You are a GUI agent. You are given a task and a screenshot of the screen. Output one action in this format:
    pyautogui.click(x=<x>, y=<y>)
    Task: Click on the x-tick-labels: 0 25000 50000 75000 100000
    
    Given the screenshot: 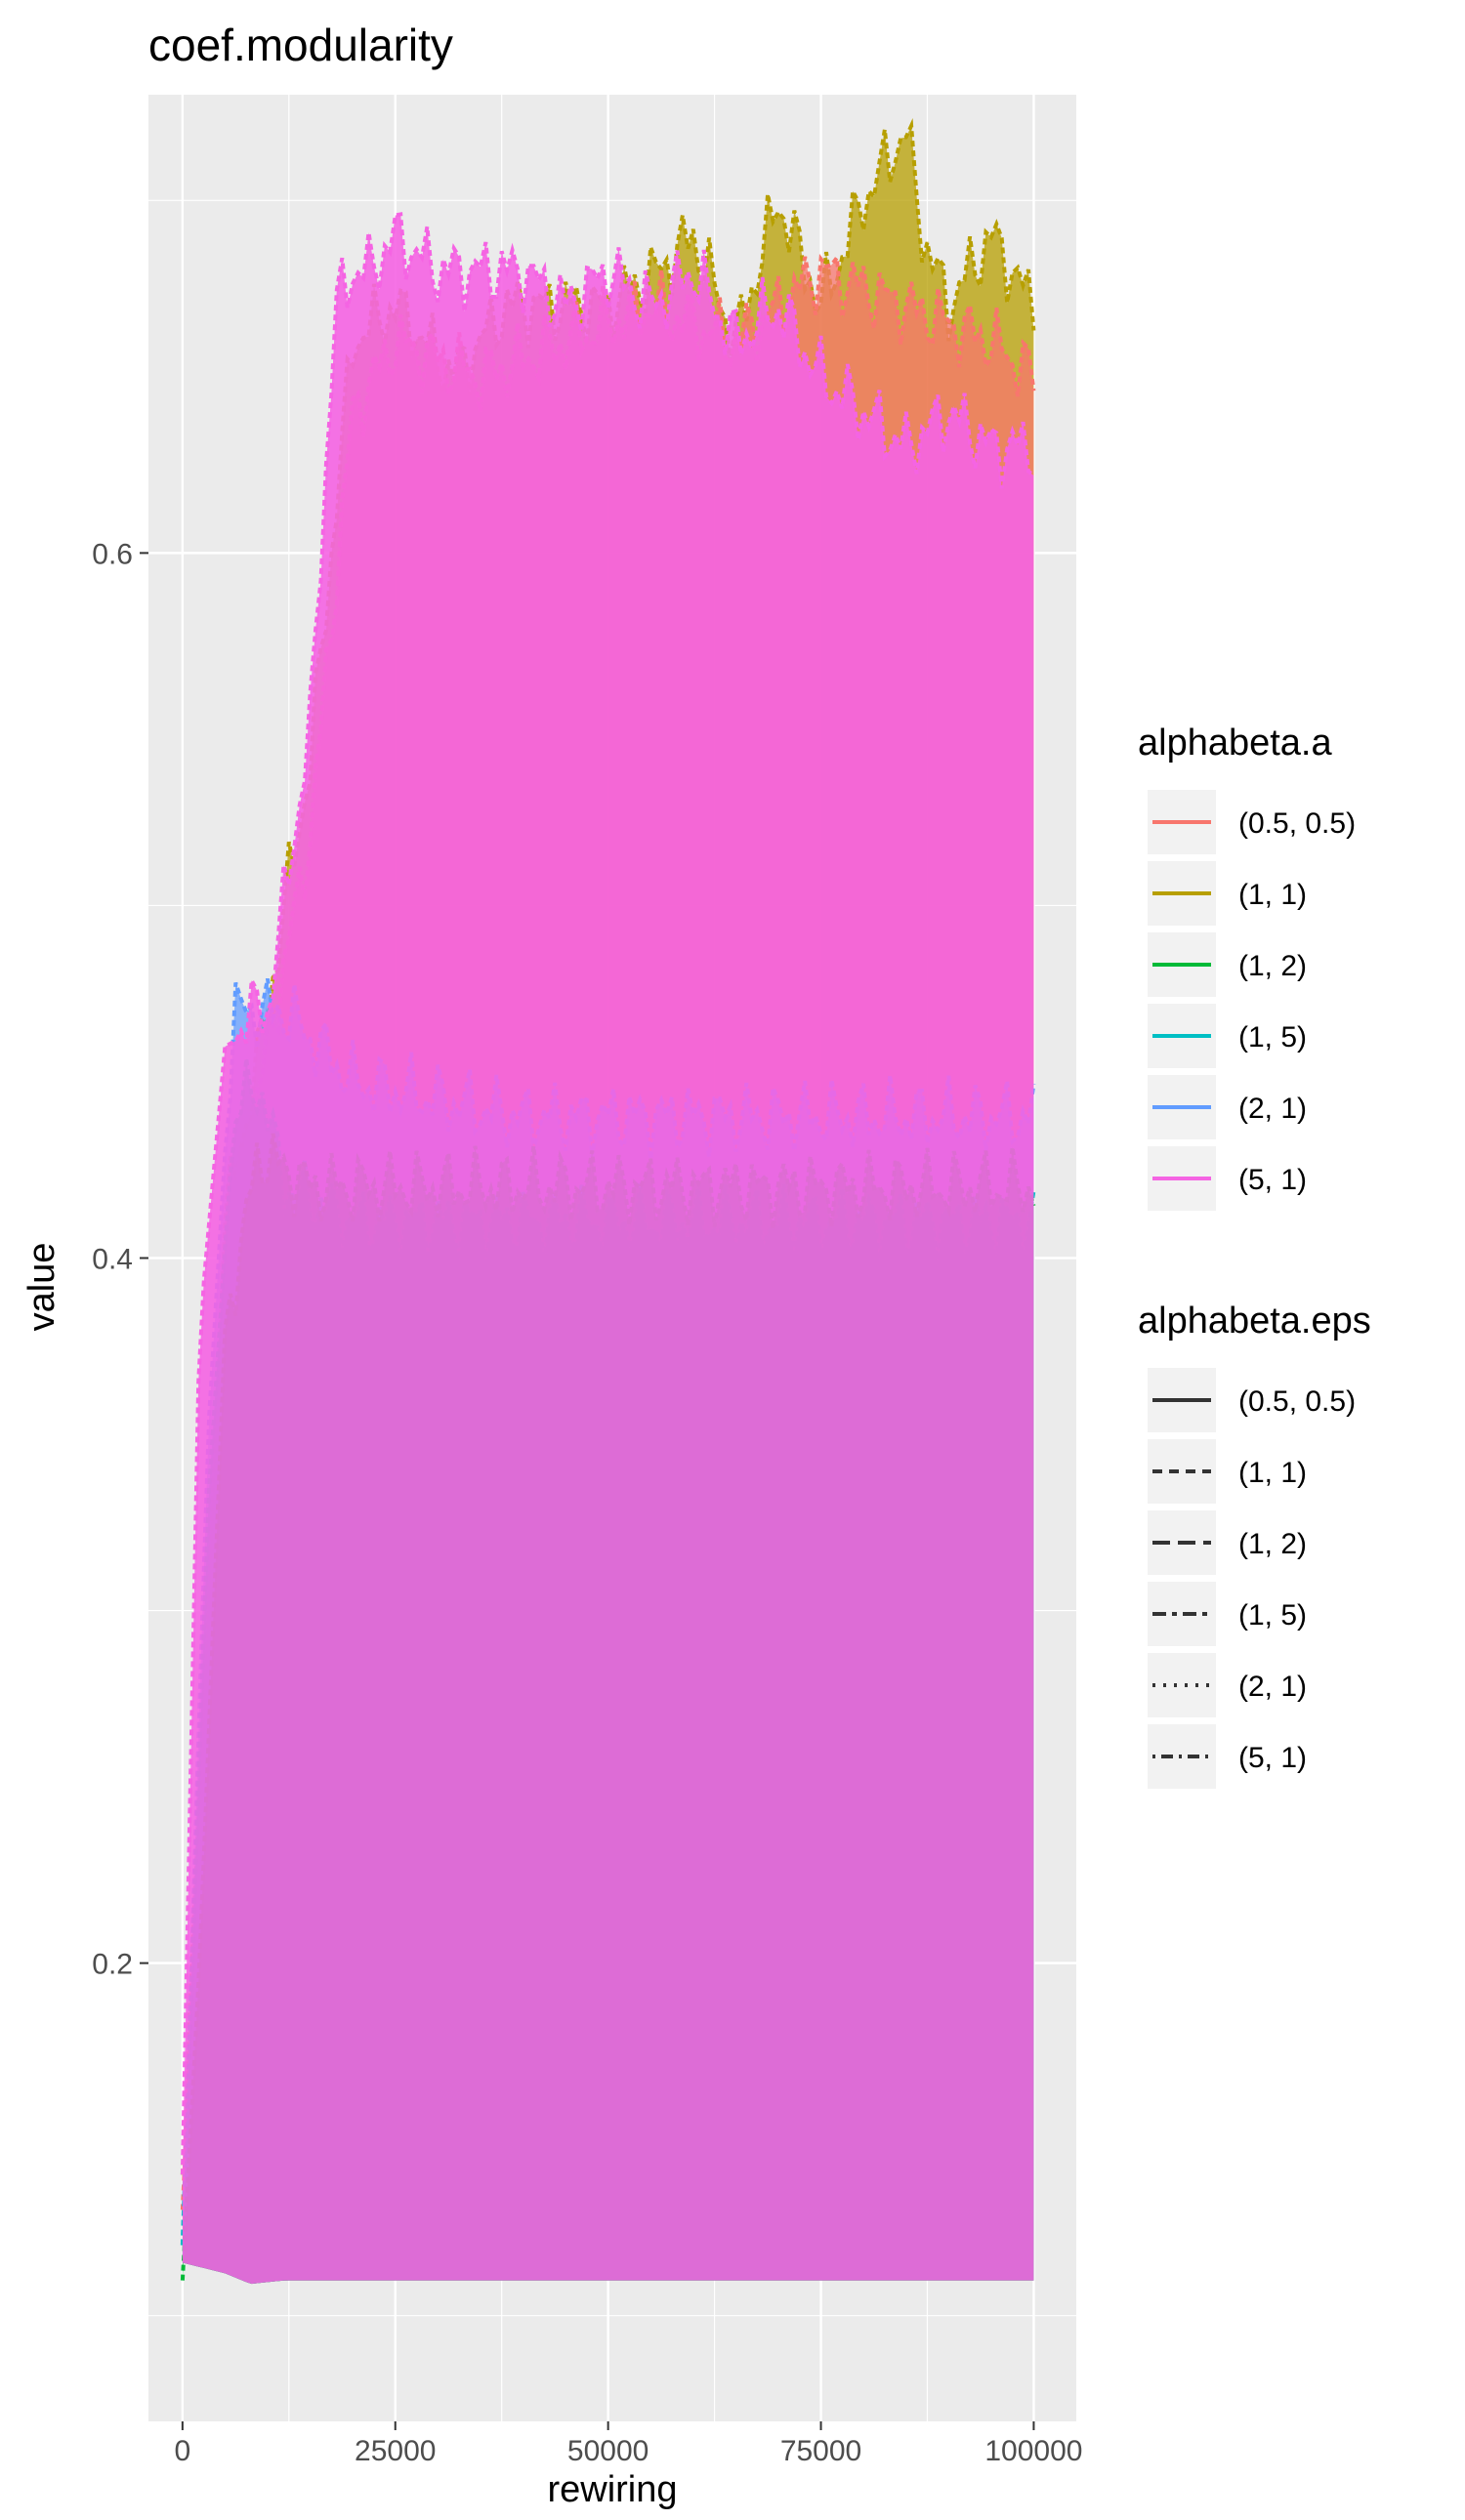 What is the action you would take?
    pyautogui.click(x=629, y=2451)
    